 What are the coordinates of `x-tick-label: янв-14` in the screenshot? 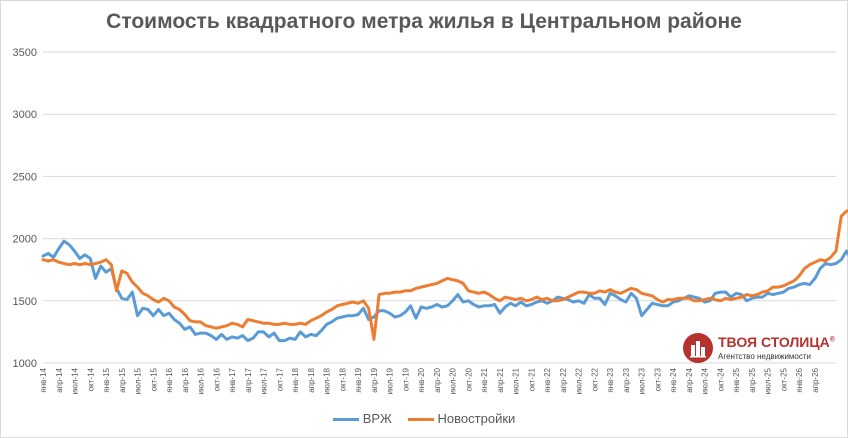 It's located at (43, 379).